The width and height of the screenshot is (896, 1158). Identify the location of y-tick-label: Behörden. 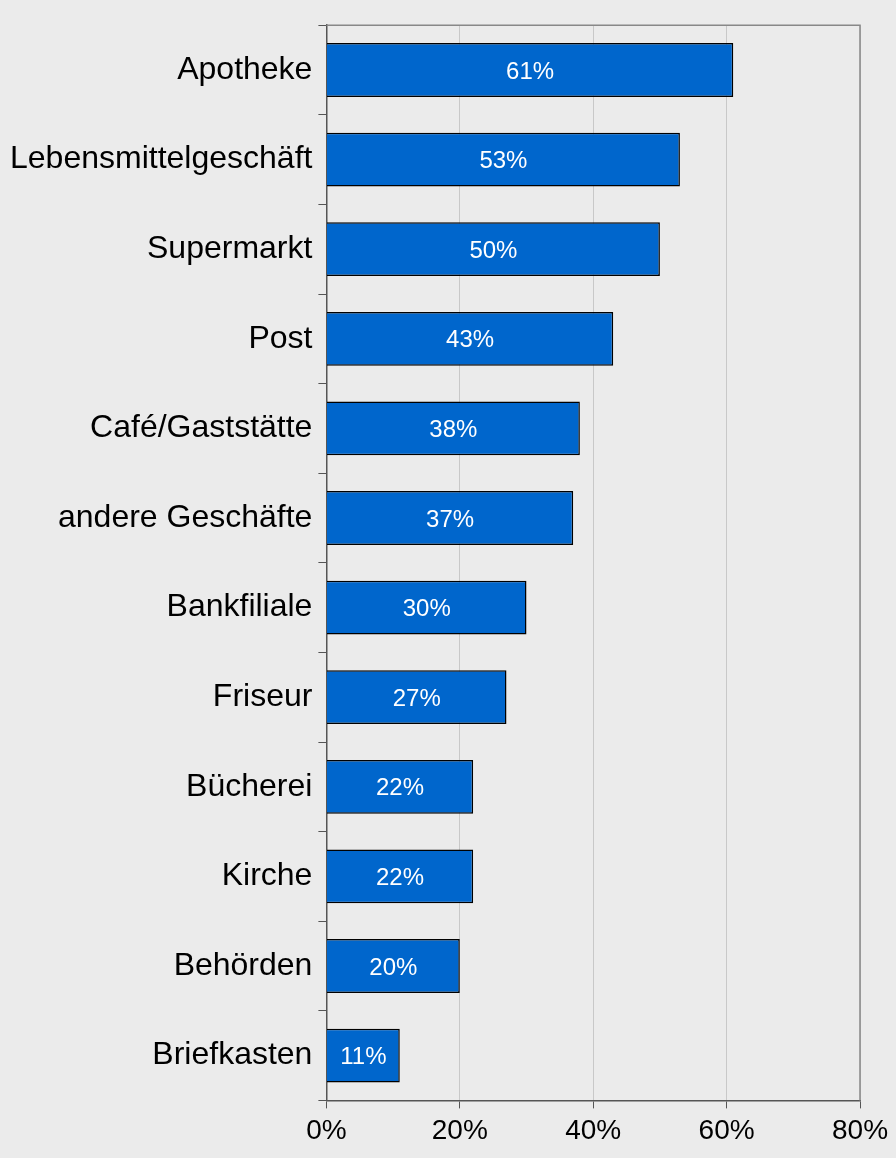
(243, 963).